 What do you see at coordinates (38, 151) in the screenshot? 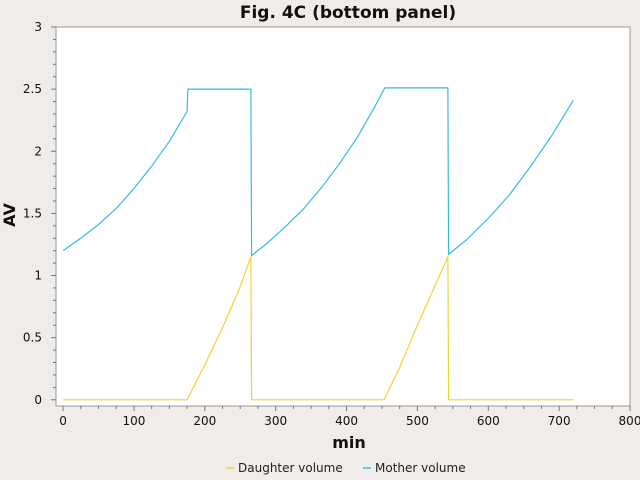
I see `y-tick-label: 2` at bounding box center [38, 151].